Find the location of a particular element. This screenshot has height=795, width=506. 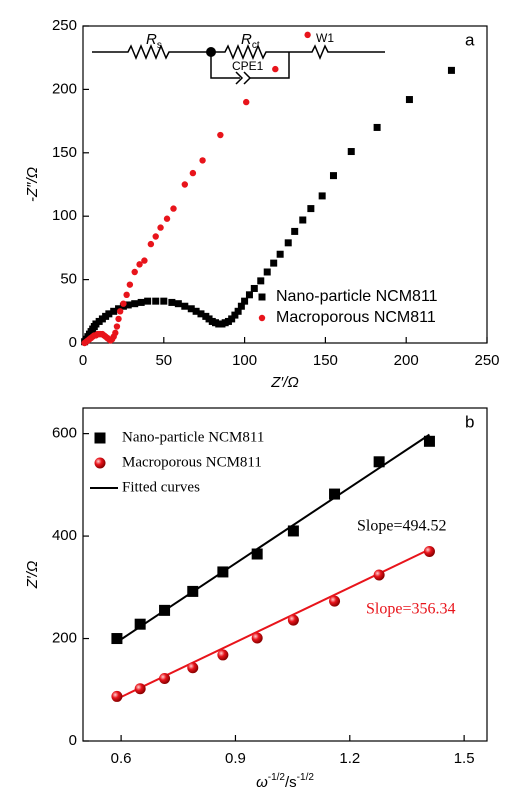

circuit-label-main: R is located at coordinates (151, 39).